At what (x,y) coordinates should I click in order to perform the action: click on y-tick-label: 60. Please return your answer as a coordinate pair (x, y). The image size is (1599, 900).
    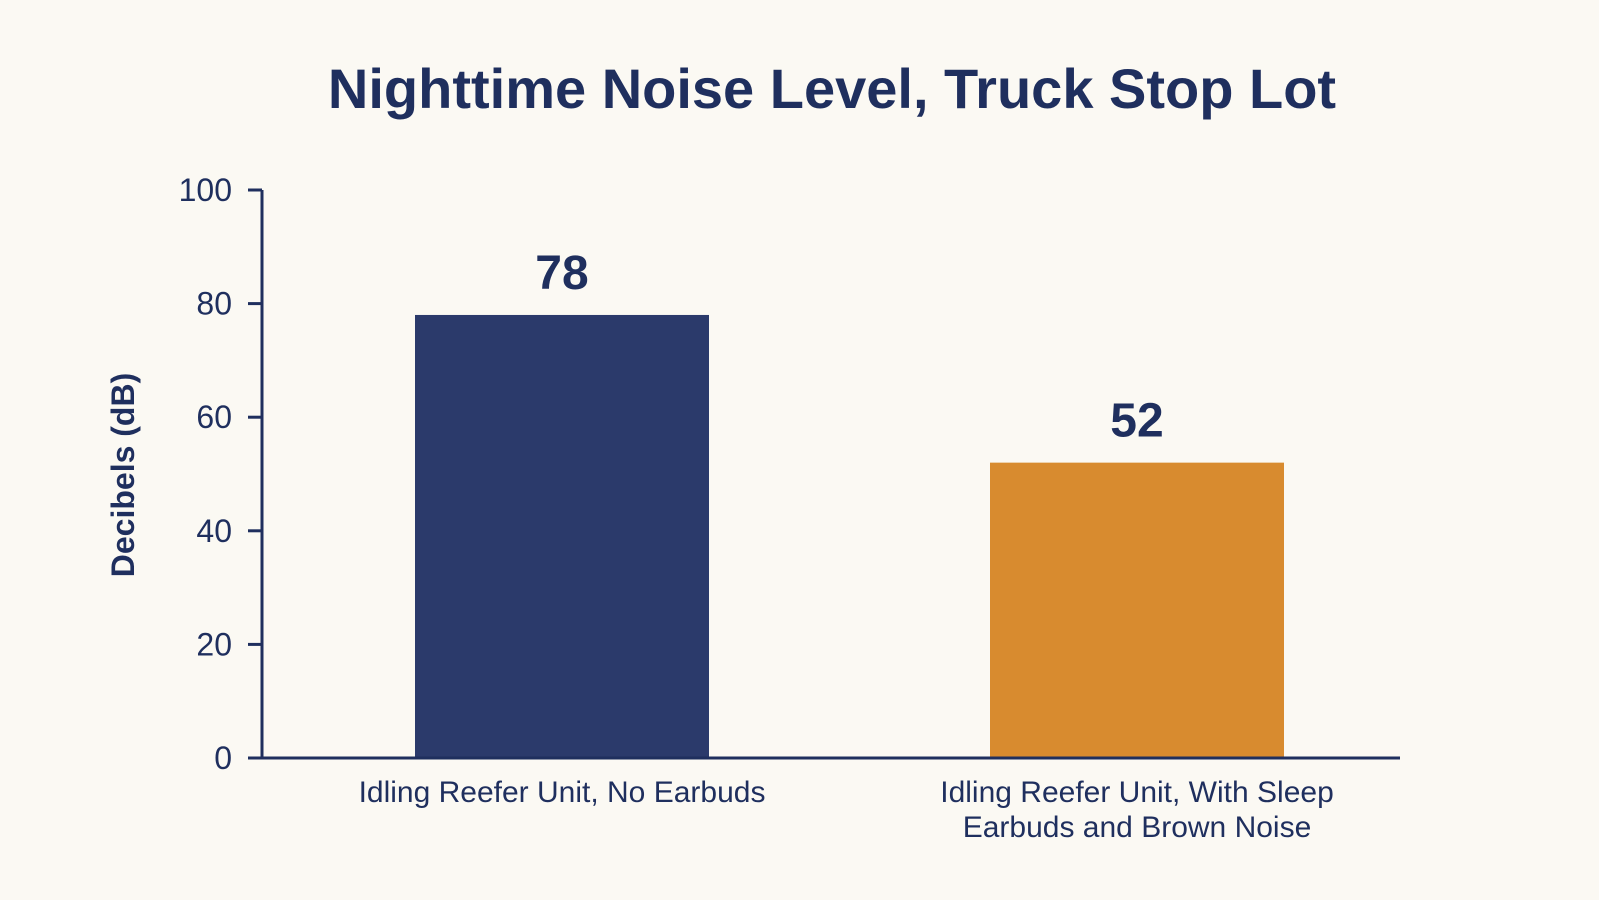
    Looking at the image, I should click on (214, 417).